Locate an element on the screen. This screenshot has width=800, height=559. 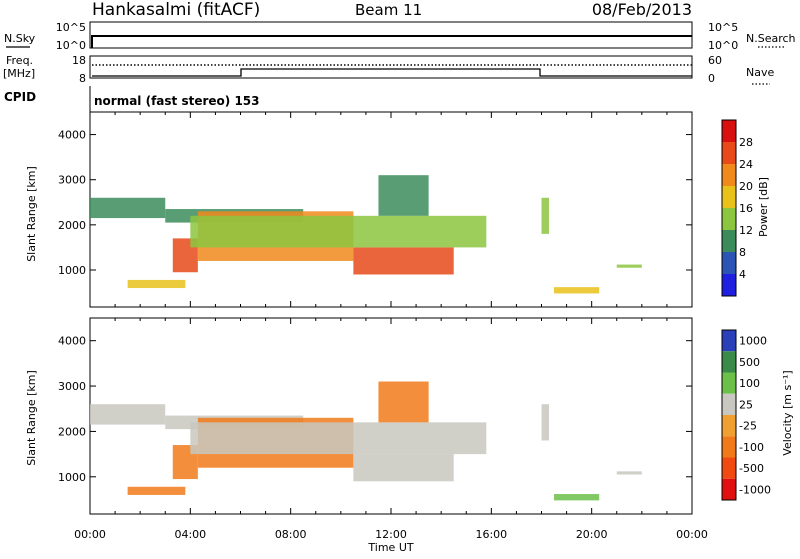
station-title: Hankasalmi (fitACF) is located at coordinates (176, 10).